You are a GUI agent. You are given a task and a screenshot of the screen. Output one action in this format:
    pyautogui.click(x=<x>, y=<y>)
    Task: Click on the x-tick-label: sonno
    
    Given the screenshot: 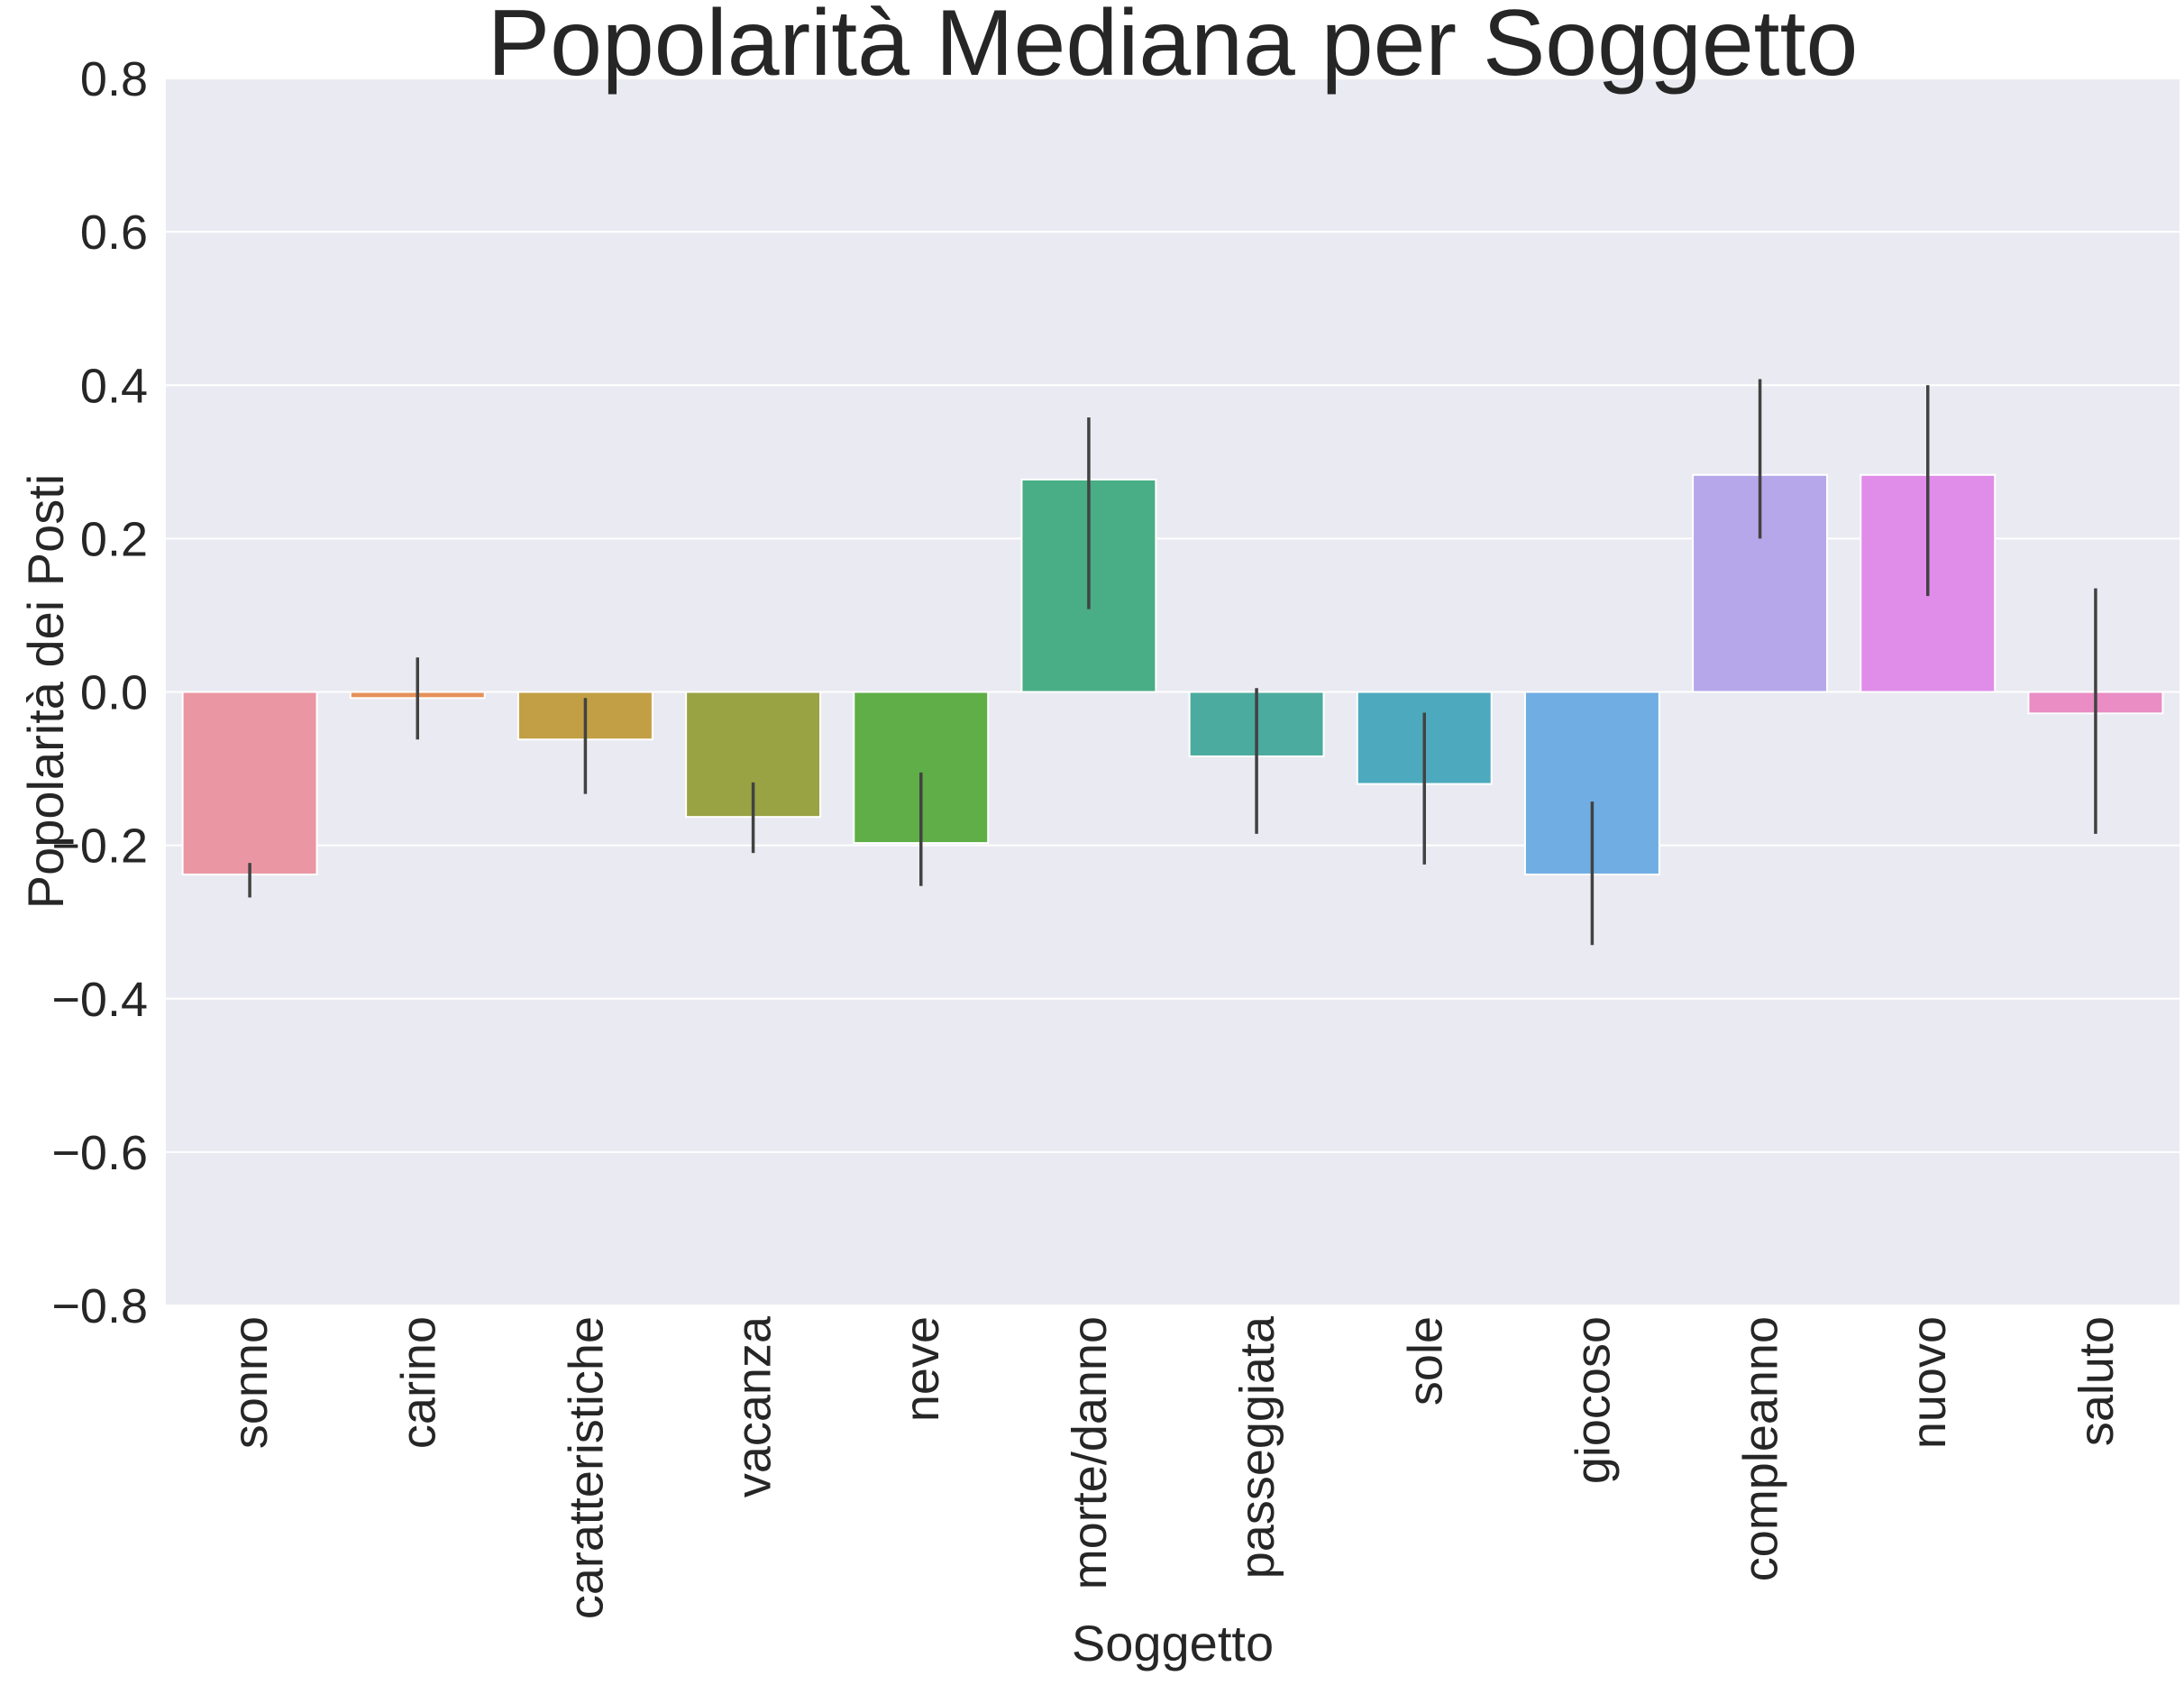 What is the action you would take?
    pyautogui.click(x=251, y=1382)
    